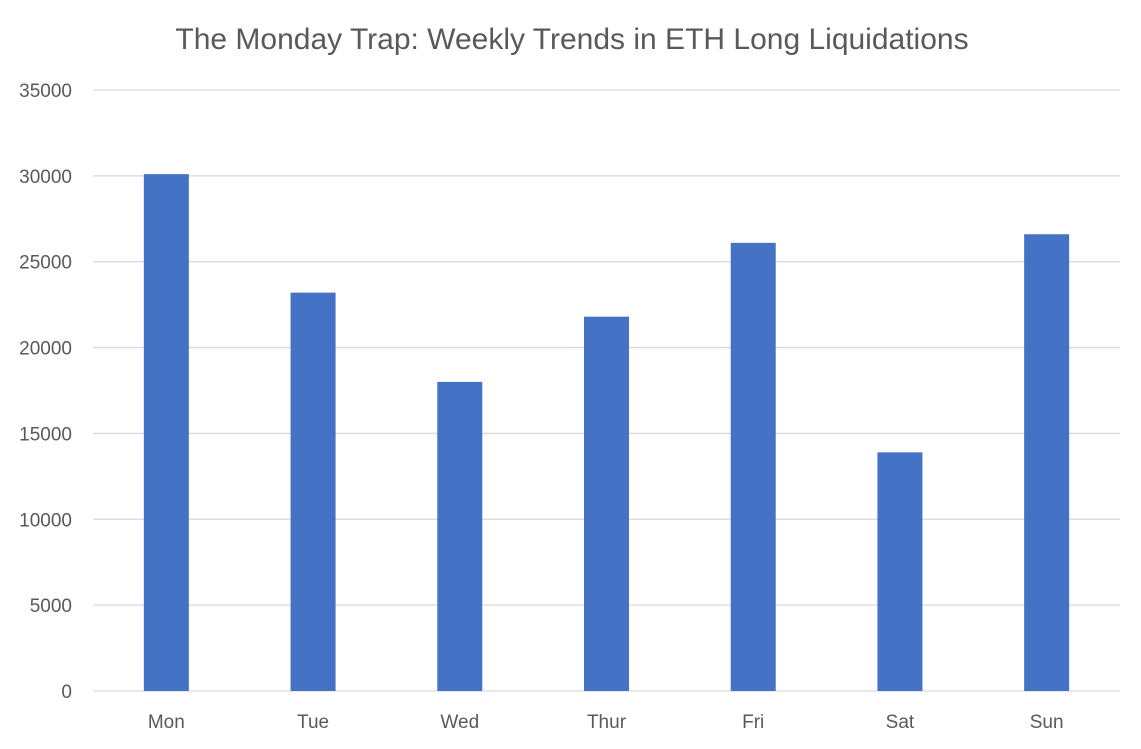  What do you see at coordinates (1047, 463) in the screenshot?
I see `bar-sun` at bounding box center [1047, 463].